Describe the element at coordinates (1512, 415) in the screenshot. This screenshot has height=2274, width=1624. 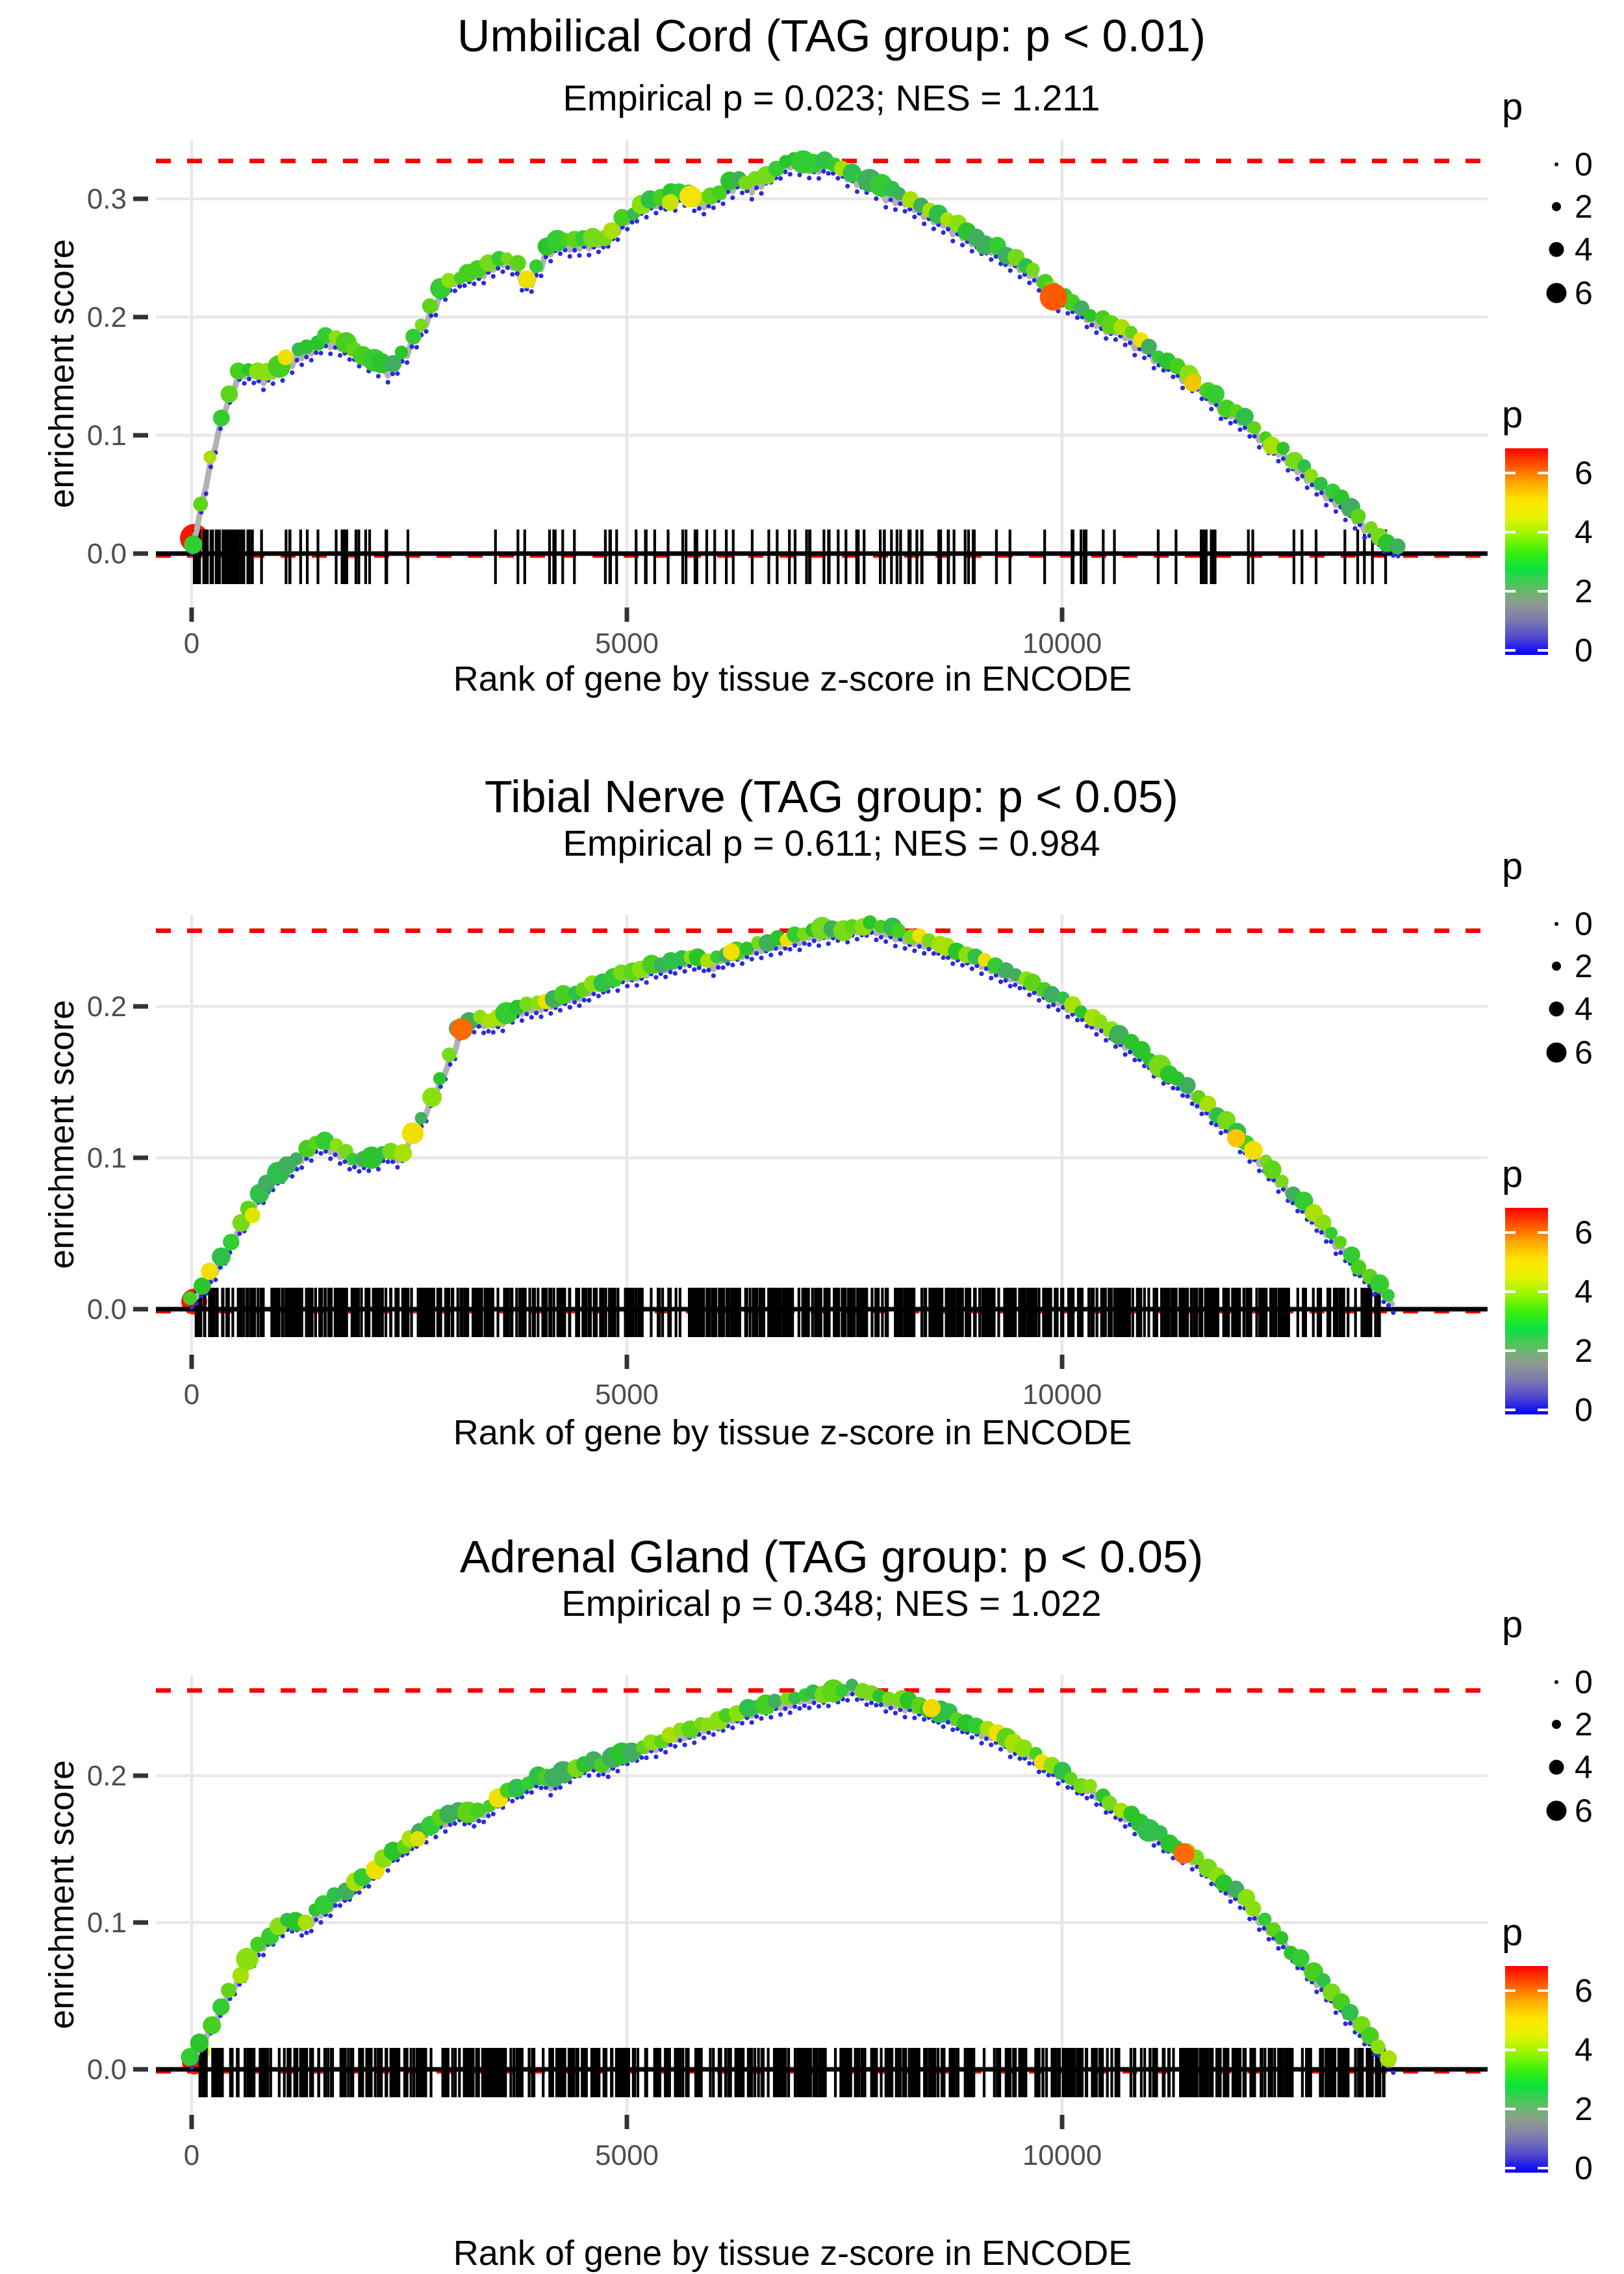
I see `colorbar-legend-title: p` at that location.